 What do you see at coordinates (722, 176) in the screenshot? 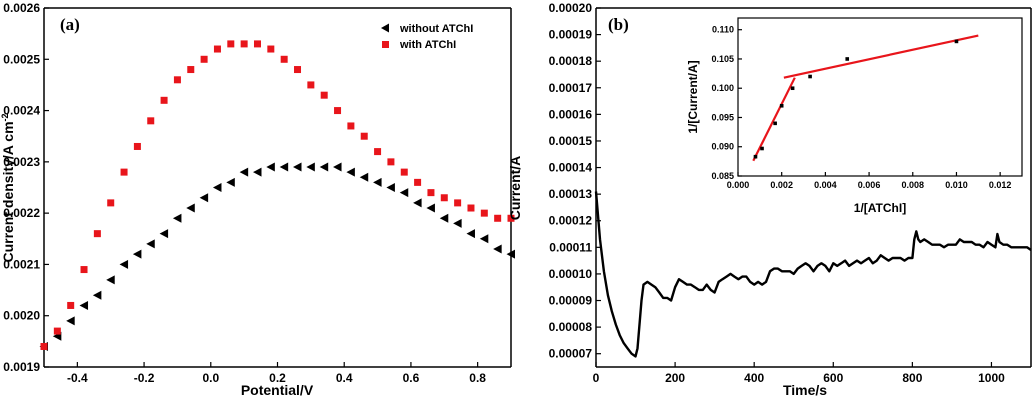
I see `inset-y-tick-label: 0.085` at bounding box center [722, 176].